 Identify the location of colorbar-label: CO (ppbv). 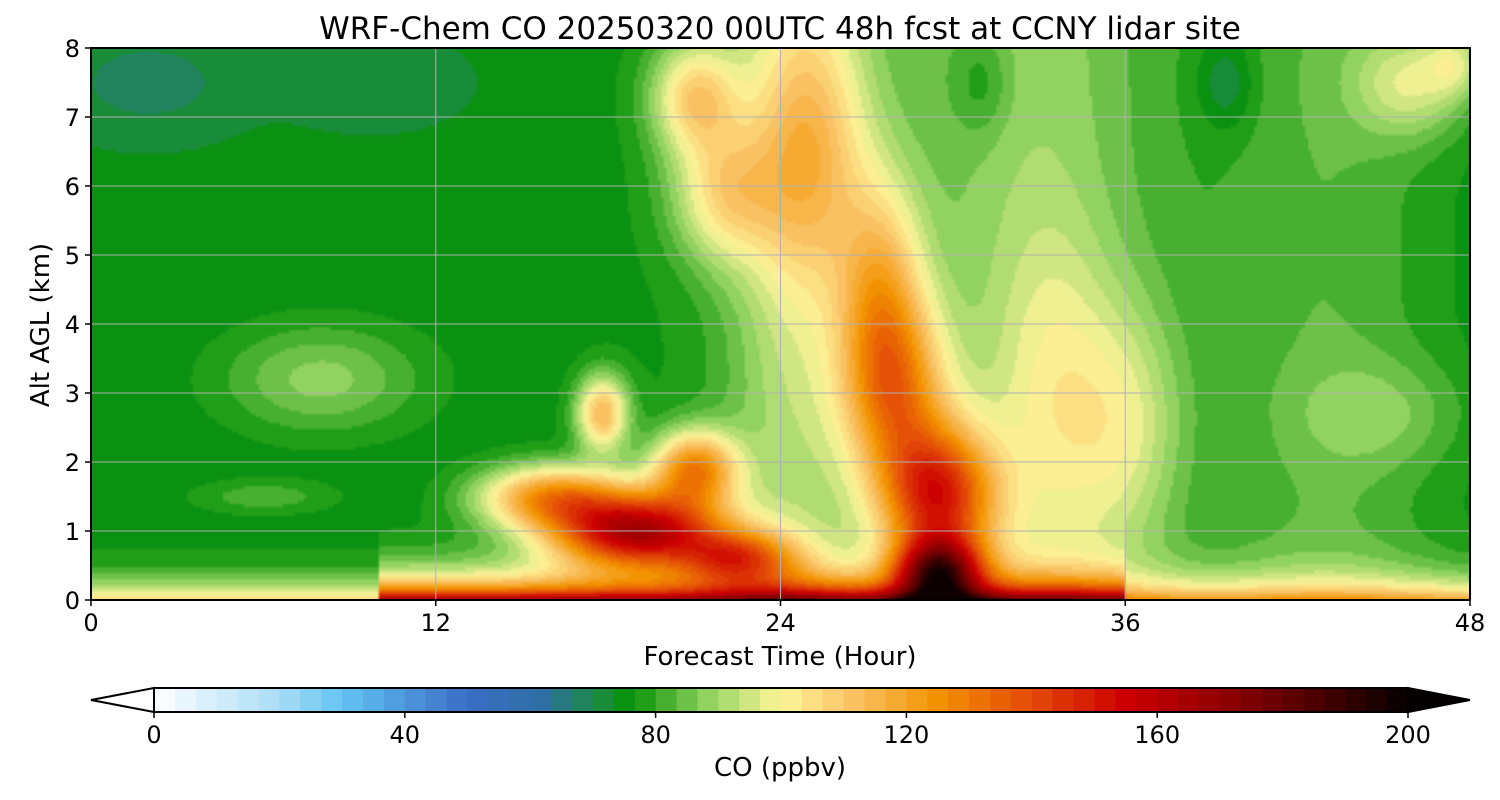
(780, 768).